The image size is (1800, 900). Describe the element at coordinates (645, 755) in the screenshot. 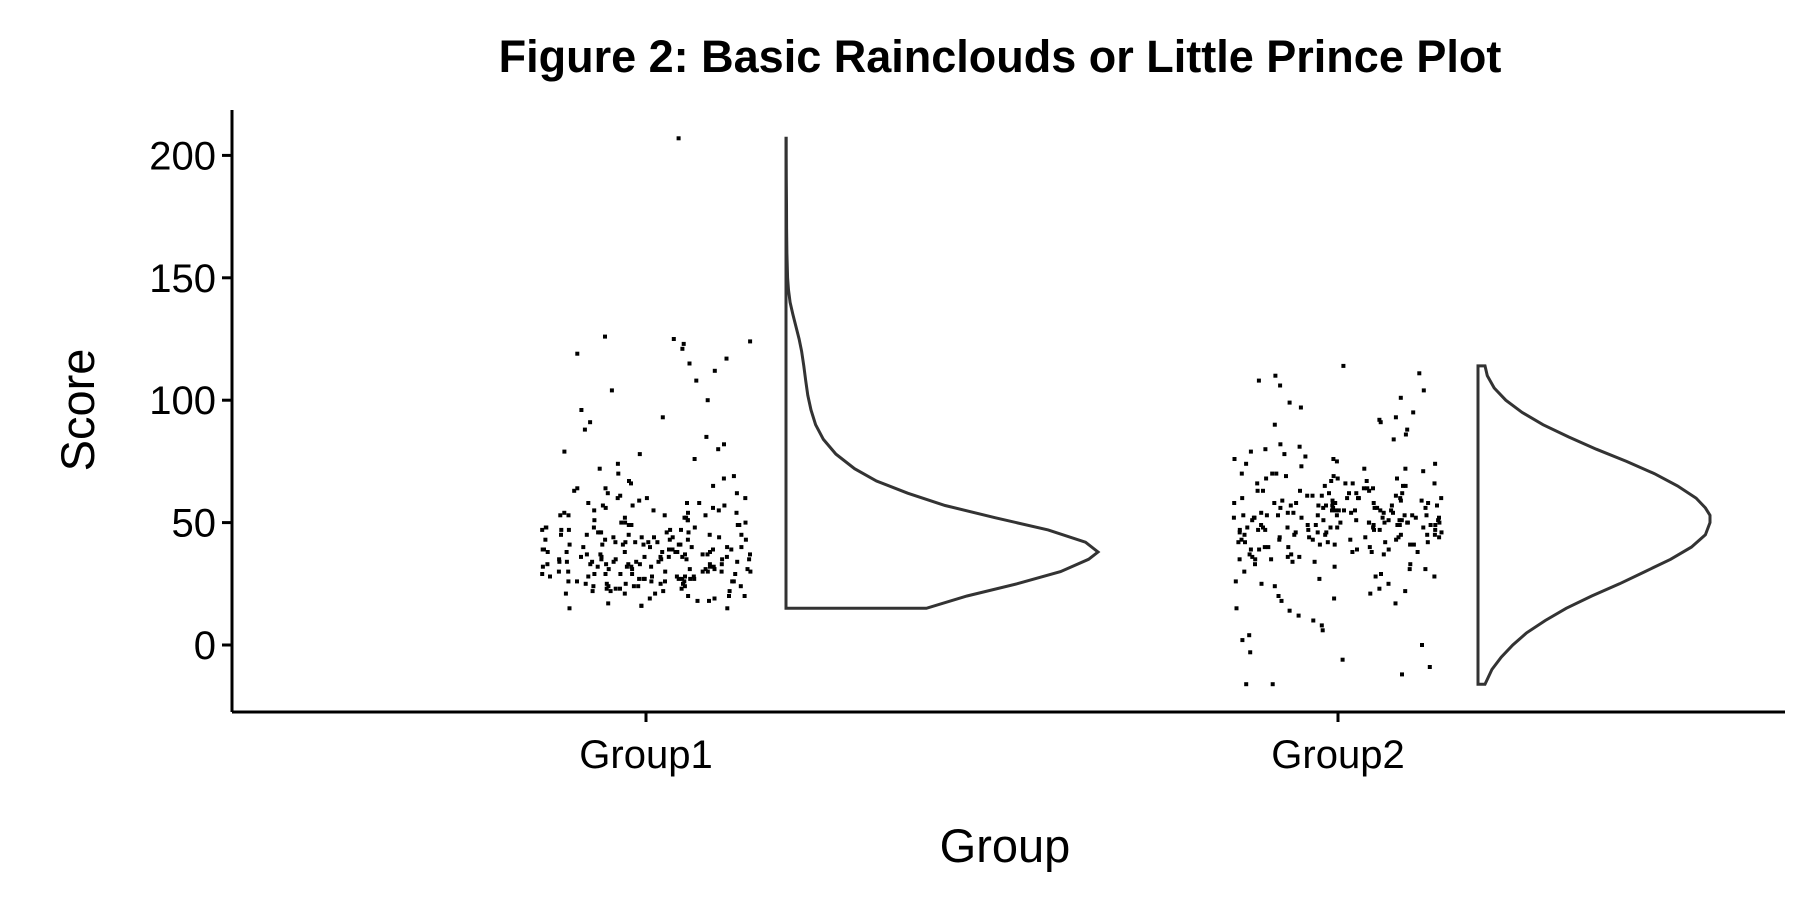

I see `x-tick-label: Group1` at that location.